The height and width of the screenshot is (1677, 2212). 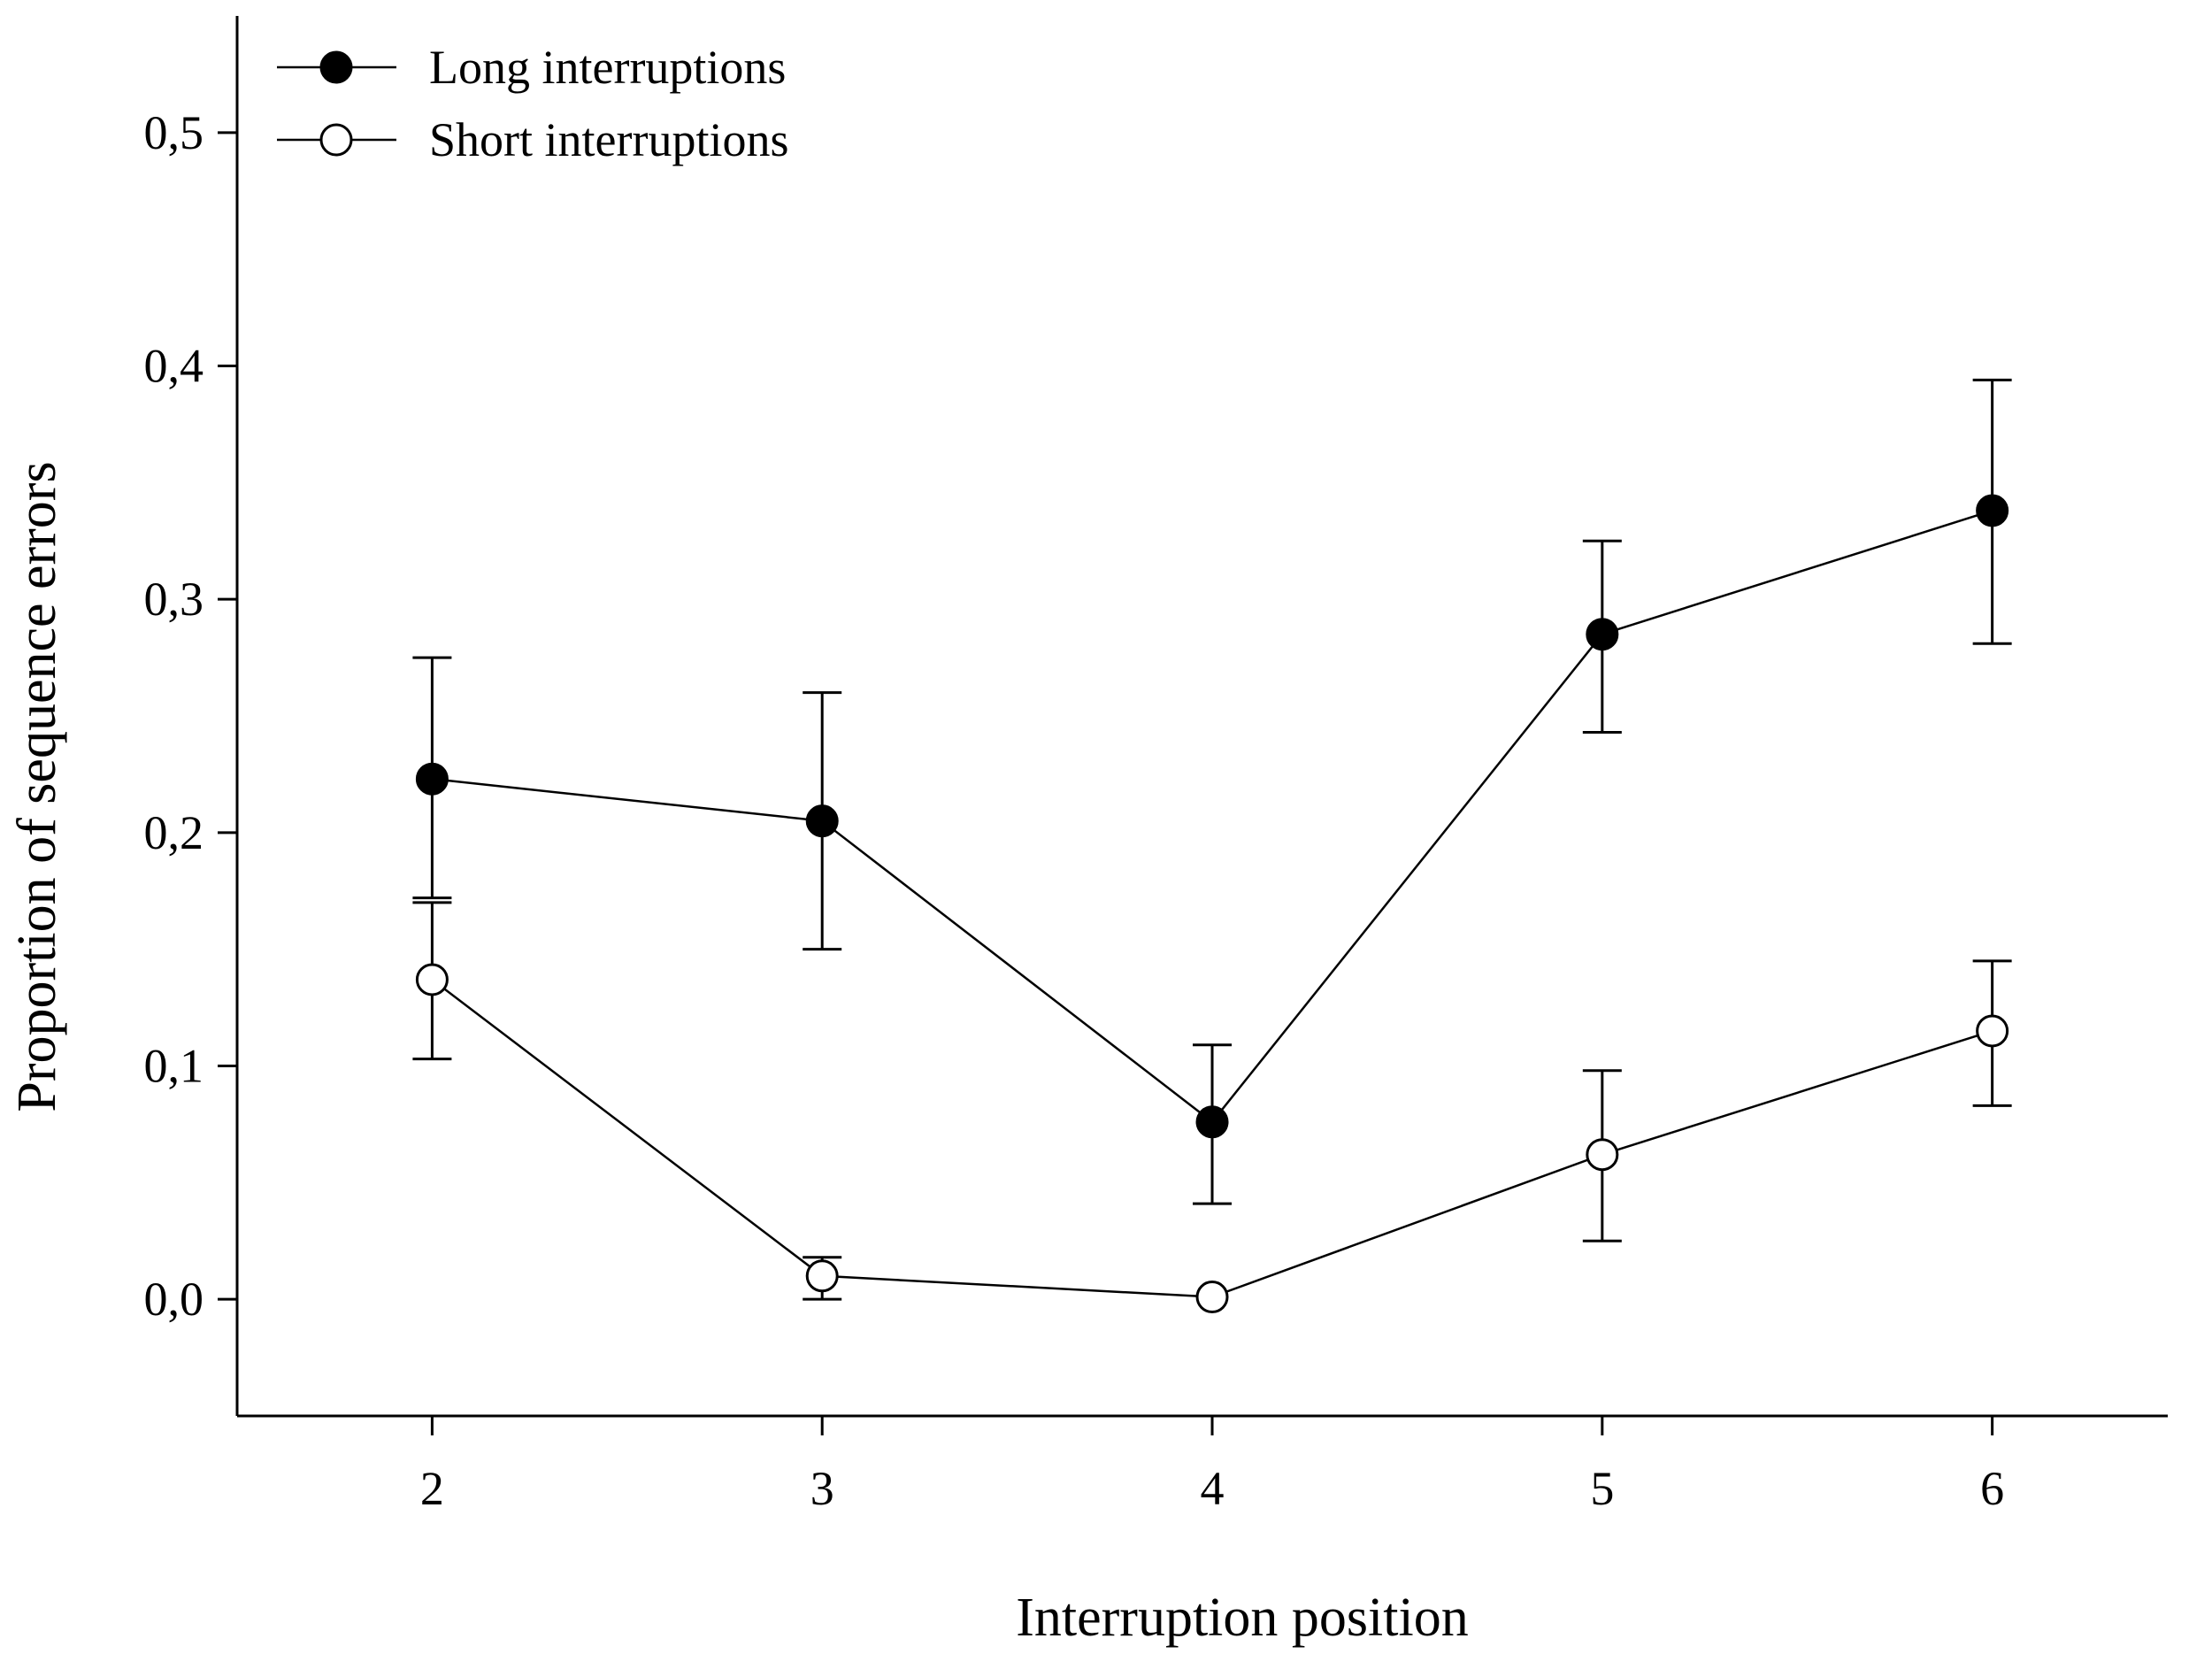 I want to click on x-tick-label: 4, so click(x=1213, y=1488).